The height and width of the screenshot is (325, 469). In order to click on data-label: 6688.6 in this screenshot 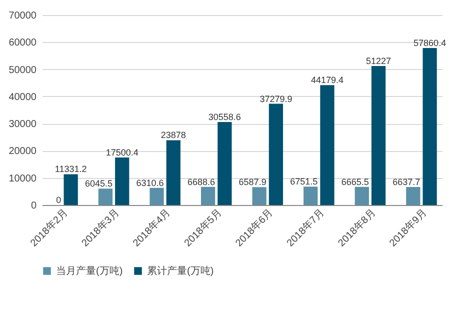, I will do `click(202, 181)`.